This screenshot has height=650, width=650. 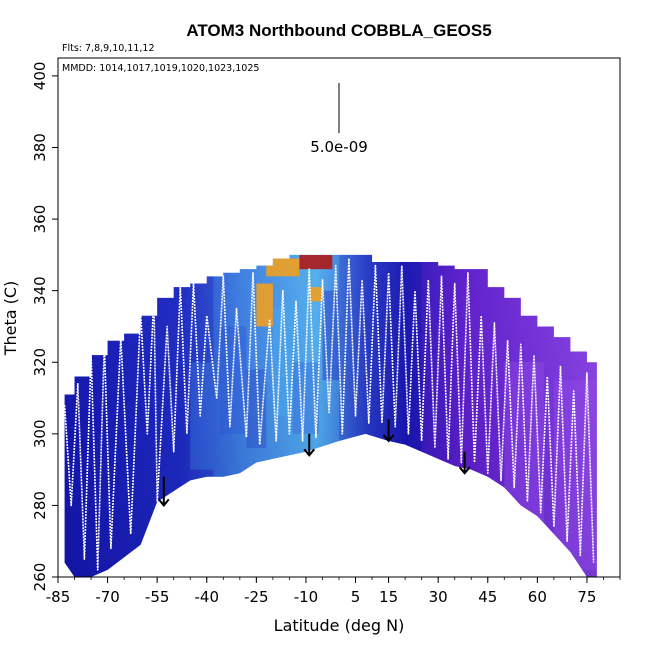 What do you see at coordinates (487, 597) in the screenshot?
I see `x-tick-label: 45` at bounding box center [487, 597].